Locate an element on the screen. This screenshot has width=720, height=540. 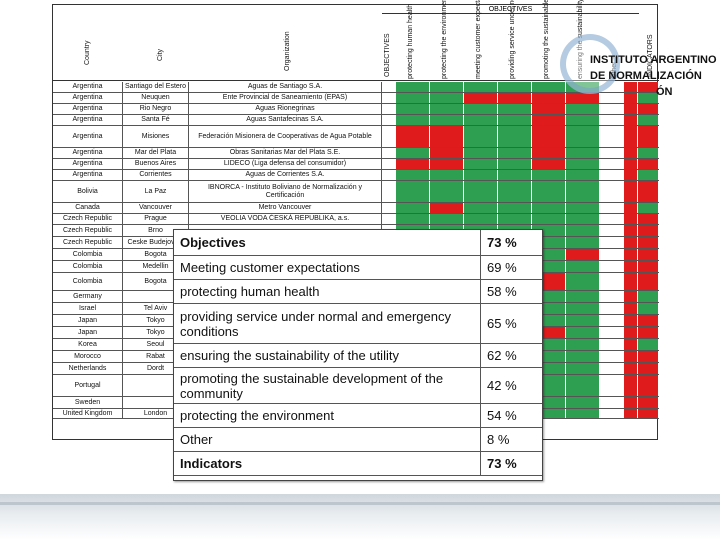
summary-percentage: 62 % is located at coordinates (502, 355).